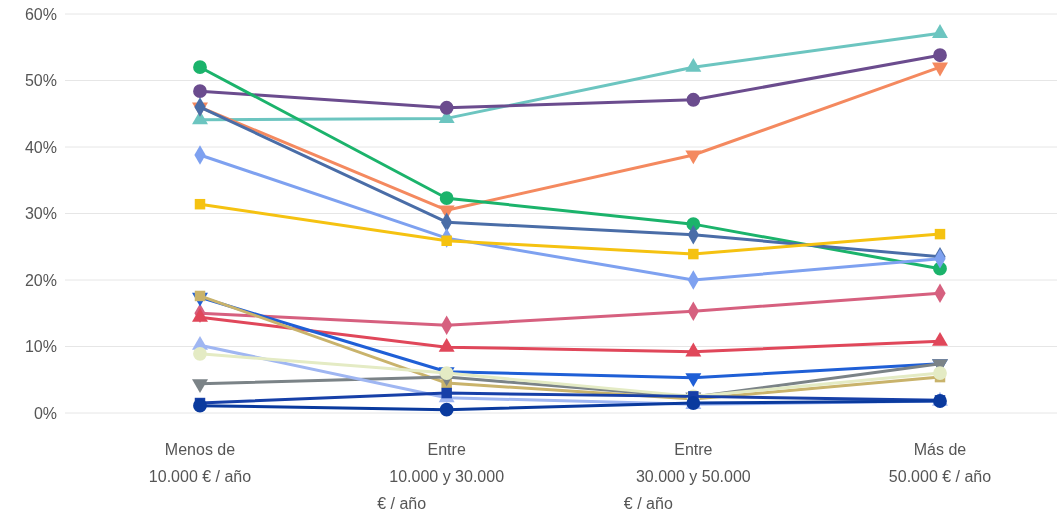 This screenshot has width=1057, height=519. What do you see at coordinates (45, 413) in the screenshot?
I see `y-tick-label: 0%` at bounding box center [45, 413].